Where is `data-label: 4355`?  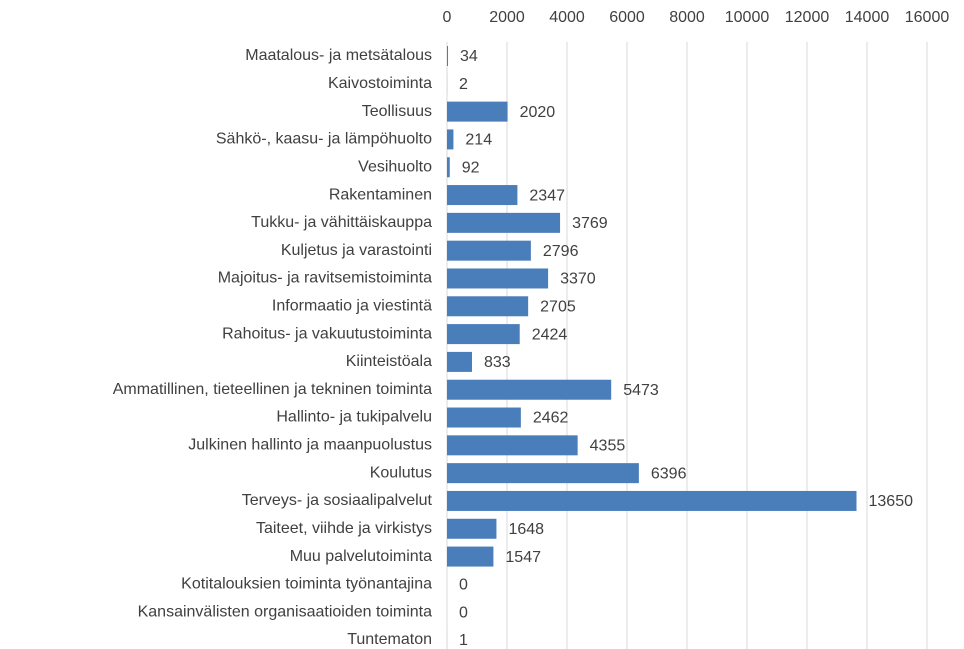
data-label: 4355 is located at coordinates (608, 446).